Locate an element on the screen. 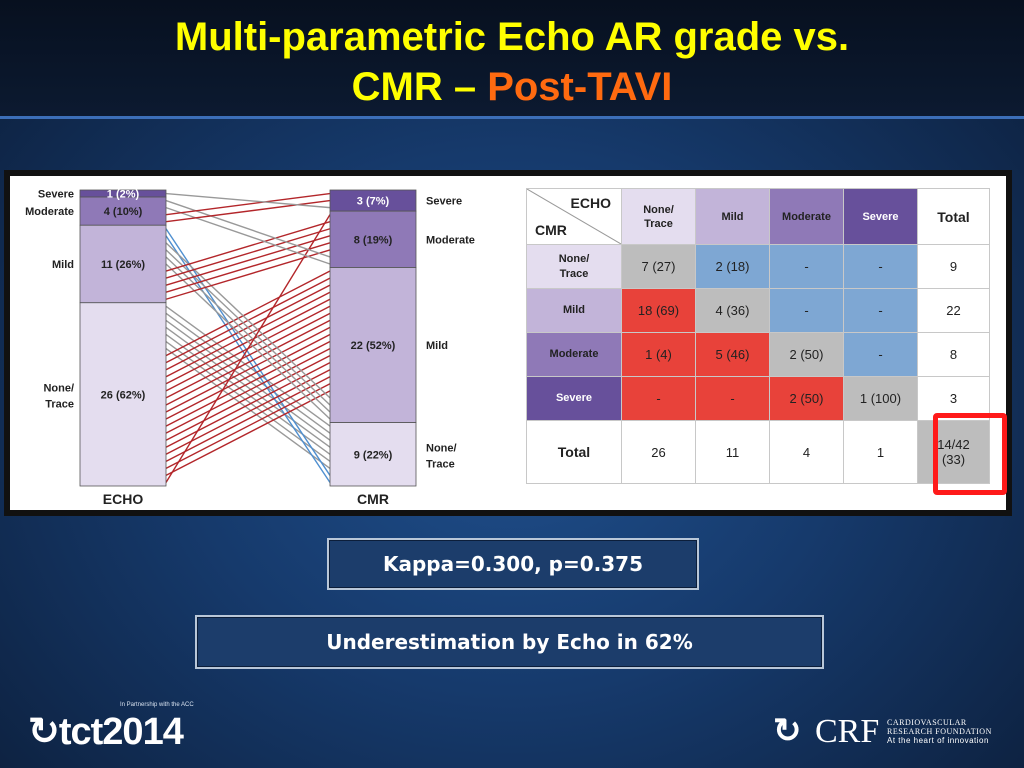 The image size is (1024, 768). table-cell: 1 (4) is located at coordinates (658, 354).